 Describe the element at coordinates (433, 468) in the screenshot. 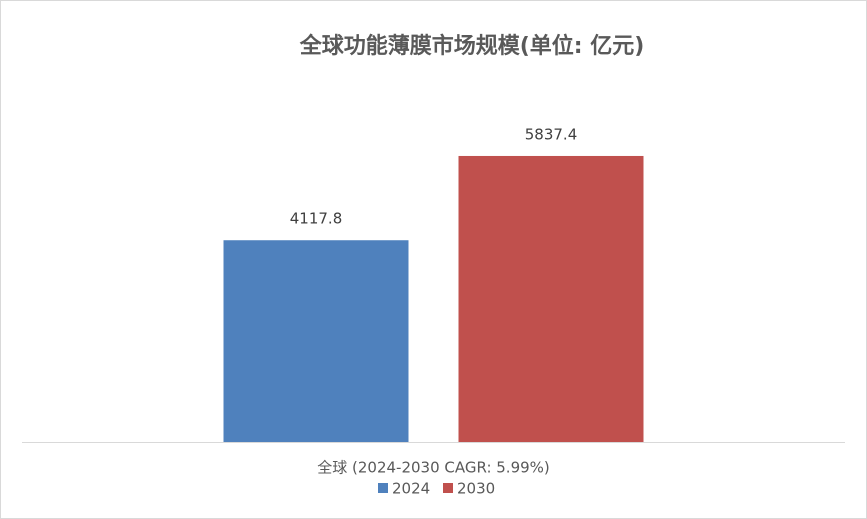

I see `x-tick-label: 全球 (2024-2030 CAGR: 5.99%)` at that location.